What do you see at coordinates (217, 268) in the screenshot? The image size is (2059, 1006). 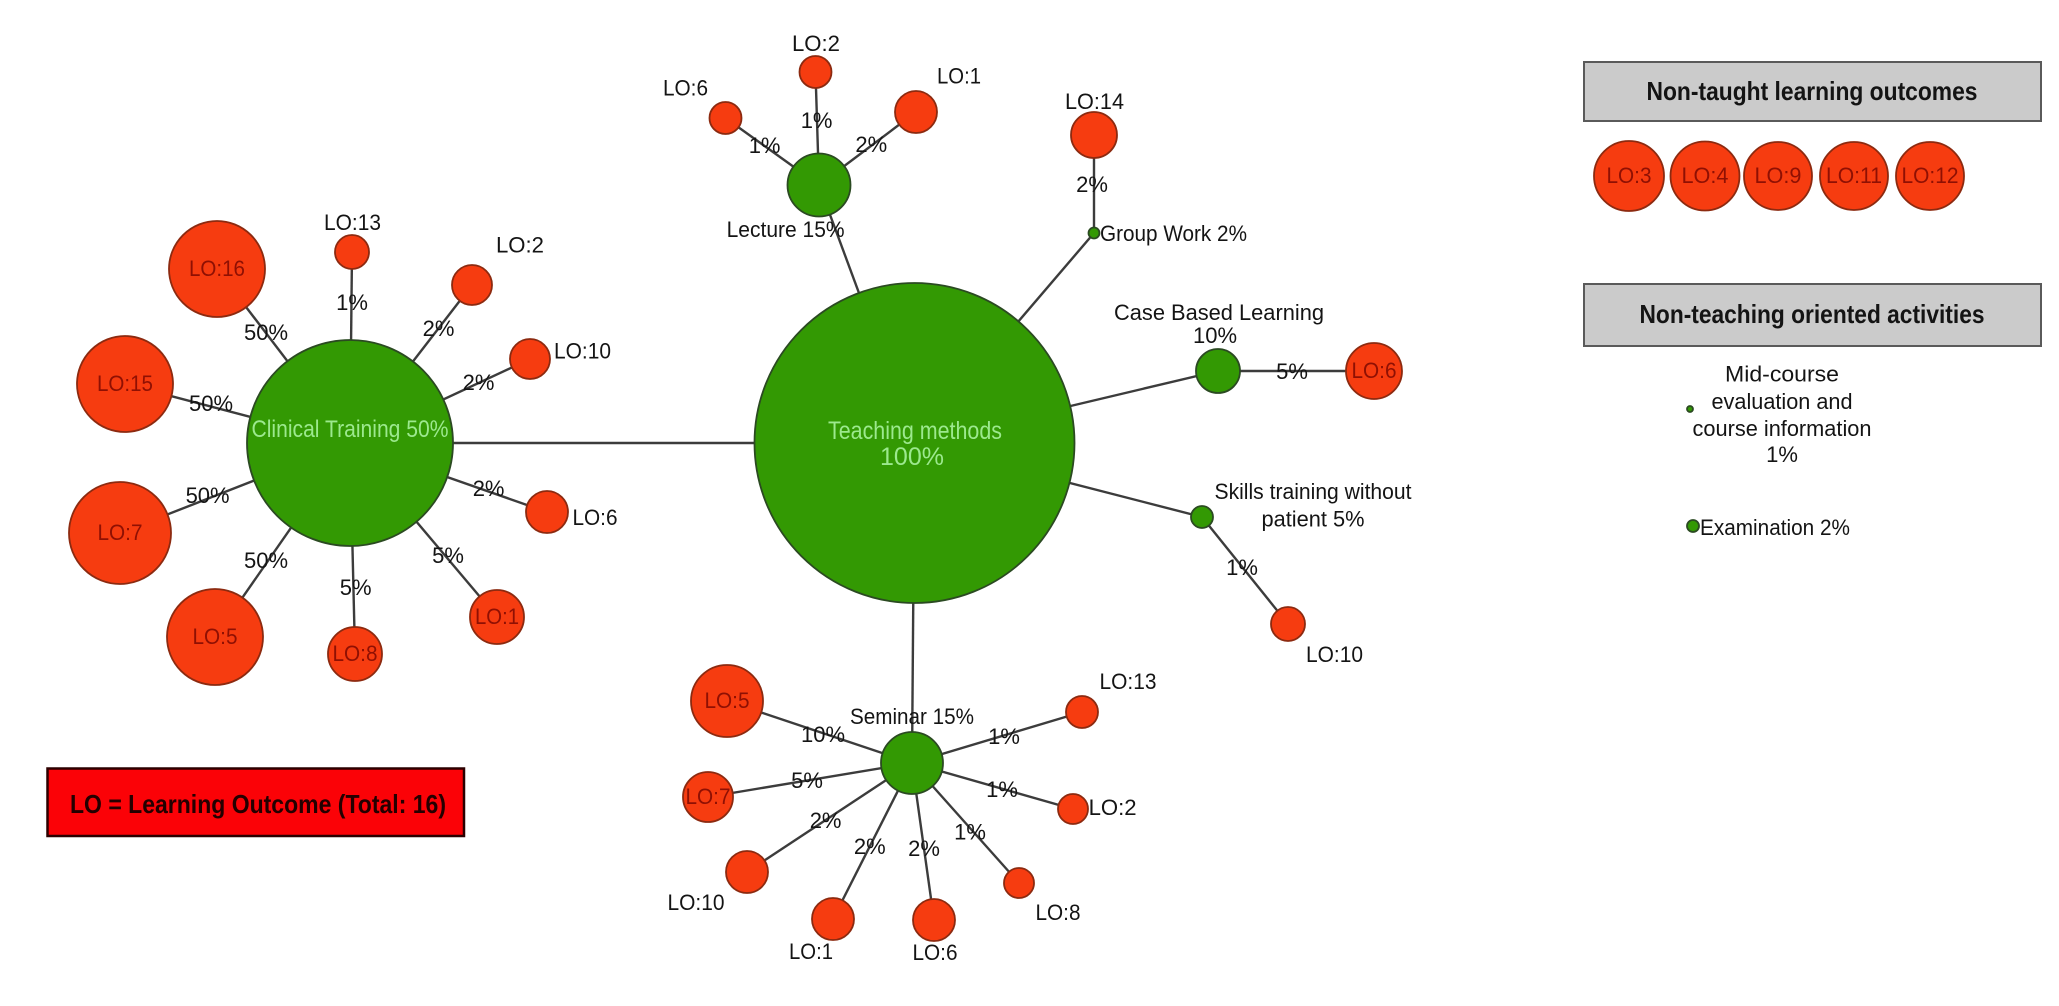 I see `svg-text: LO:16` at bounding box center [217, 268].